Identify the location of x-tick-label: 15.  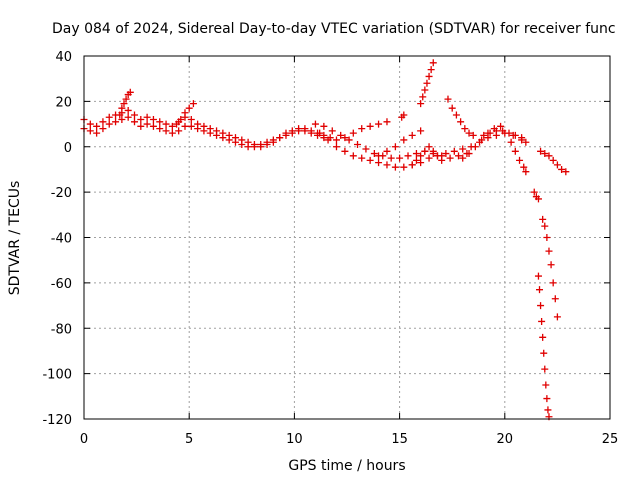
(399, 439).